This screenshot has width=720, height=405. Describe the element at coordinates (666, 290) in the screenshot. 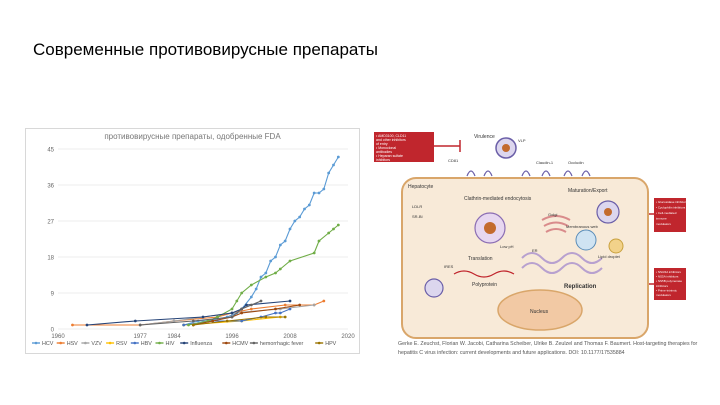

I see `inhibitor-text-line: • Prime-intrinsic` at that location.